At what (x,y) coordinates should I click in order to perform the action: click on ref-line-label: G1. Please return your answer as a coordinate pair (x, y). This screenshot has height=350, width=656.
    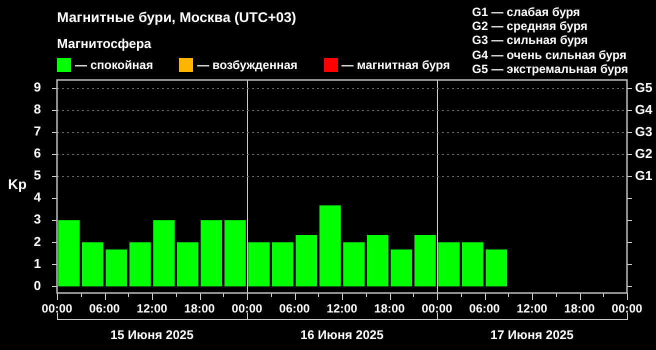
    Looking at the image, I should click on (643, 176).